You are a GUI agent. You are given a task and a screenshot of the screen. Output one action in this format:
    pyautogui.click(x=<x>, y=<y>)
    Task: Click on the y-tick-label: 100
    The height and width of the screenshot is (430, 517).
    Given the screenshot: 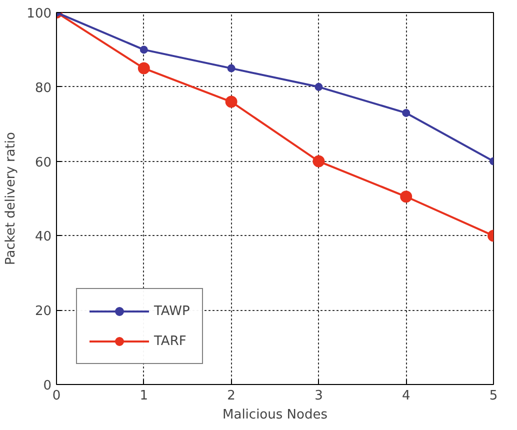 What is the action you would take?
    pyautogui.click(x=39, y=14)
    